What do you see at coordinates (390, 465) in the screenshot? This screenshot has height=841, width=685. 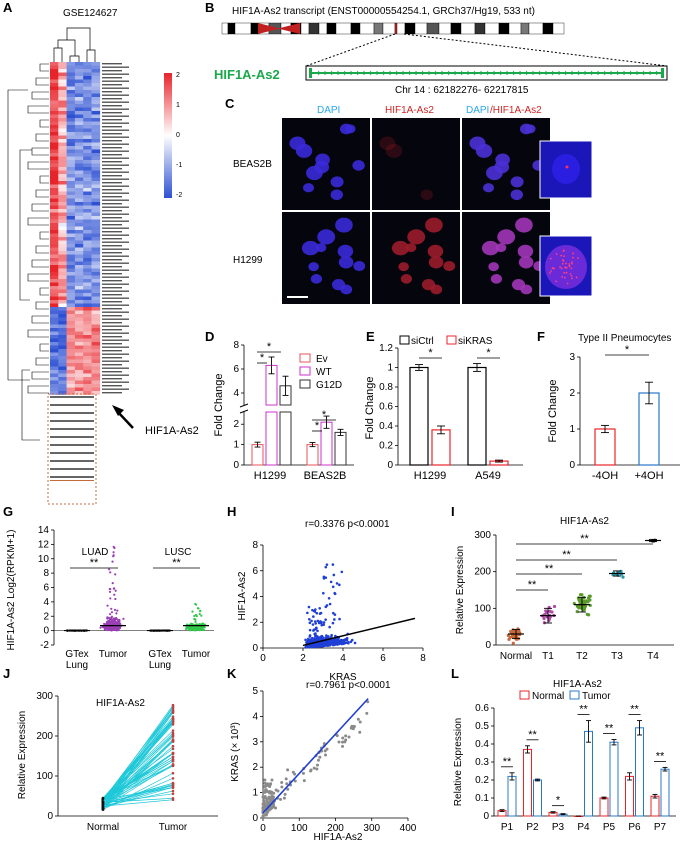 I see `y-tick-label: 0` at bounding box center [390, 465].